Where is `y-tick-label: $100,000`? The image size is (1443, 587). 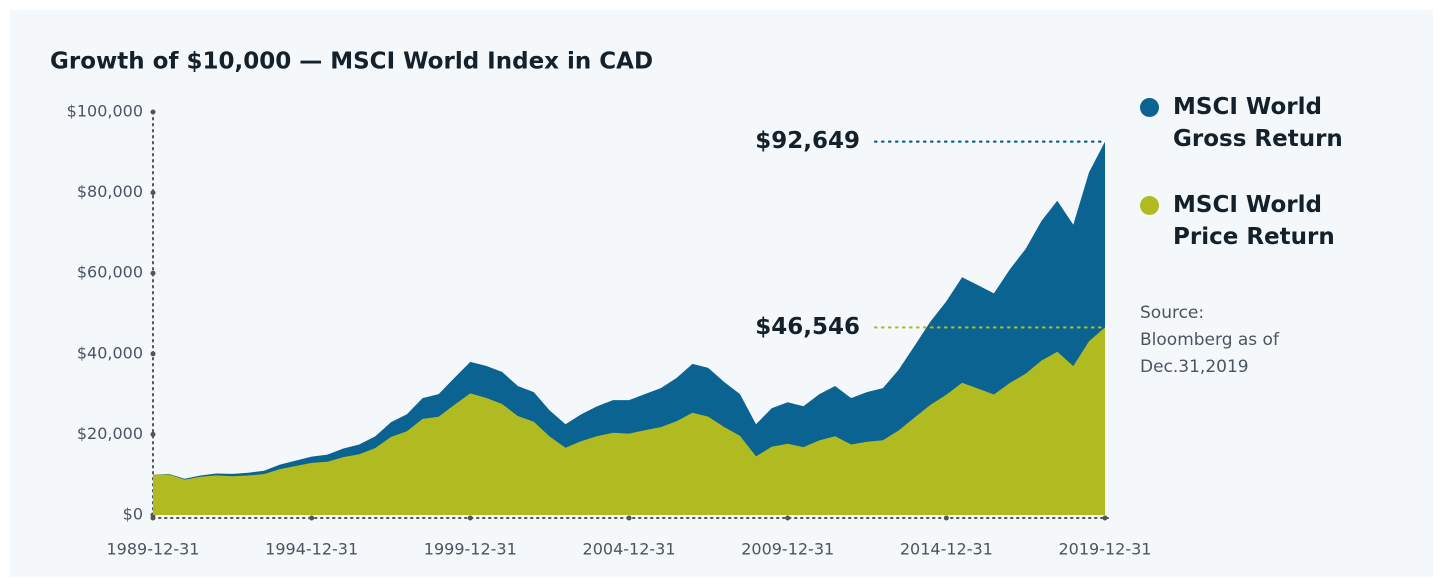
y-tick-label: $100,000 is located at coordinates (105, 111).